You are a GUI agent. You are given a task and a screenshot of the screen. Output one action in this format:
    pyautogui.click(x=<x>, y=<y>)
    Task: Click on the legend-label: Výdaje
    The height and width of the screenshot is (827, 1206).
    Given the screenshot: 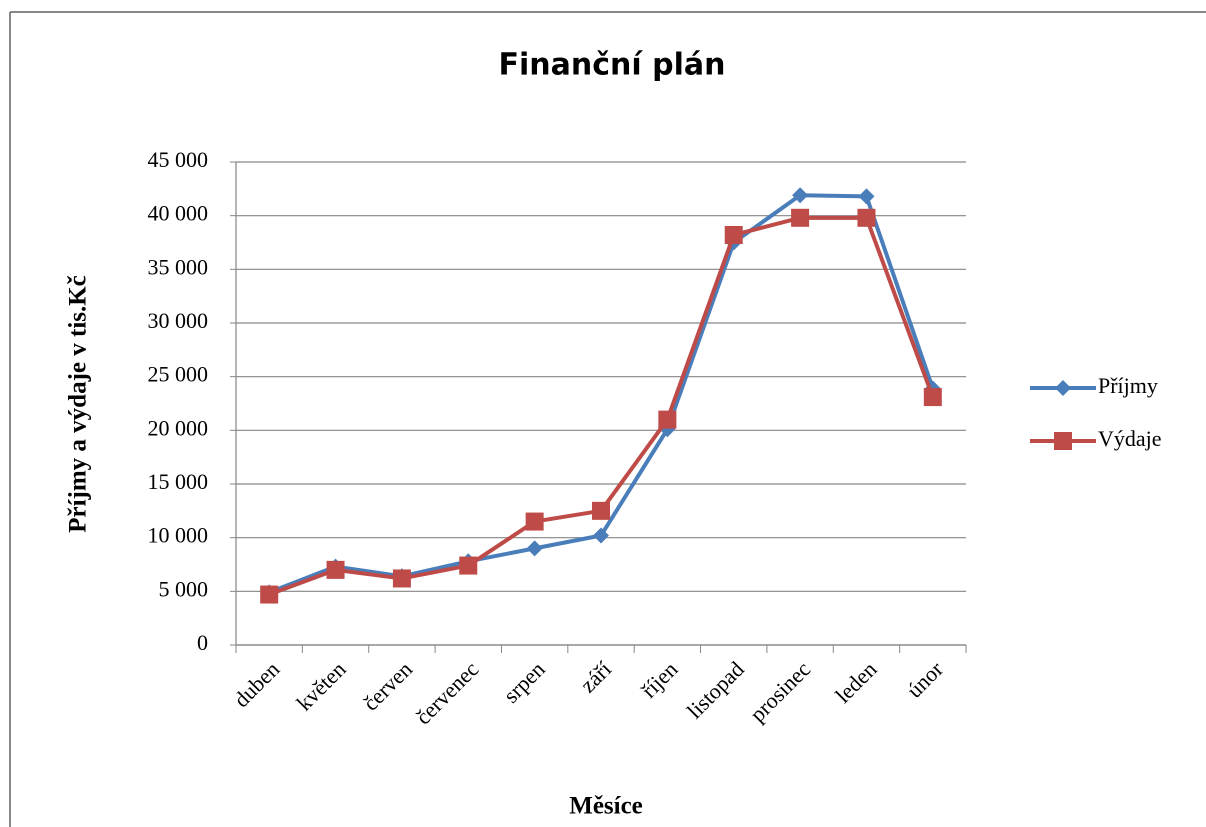 What is the action you would take?
    pyautogui.click(x=1130, y=438)
    